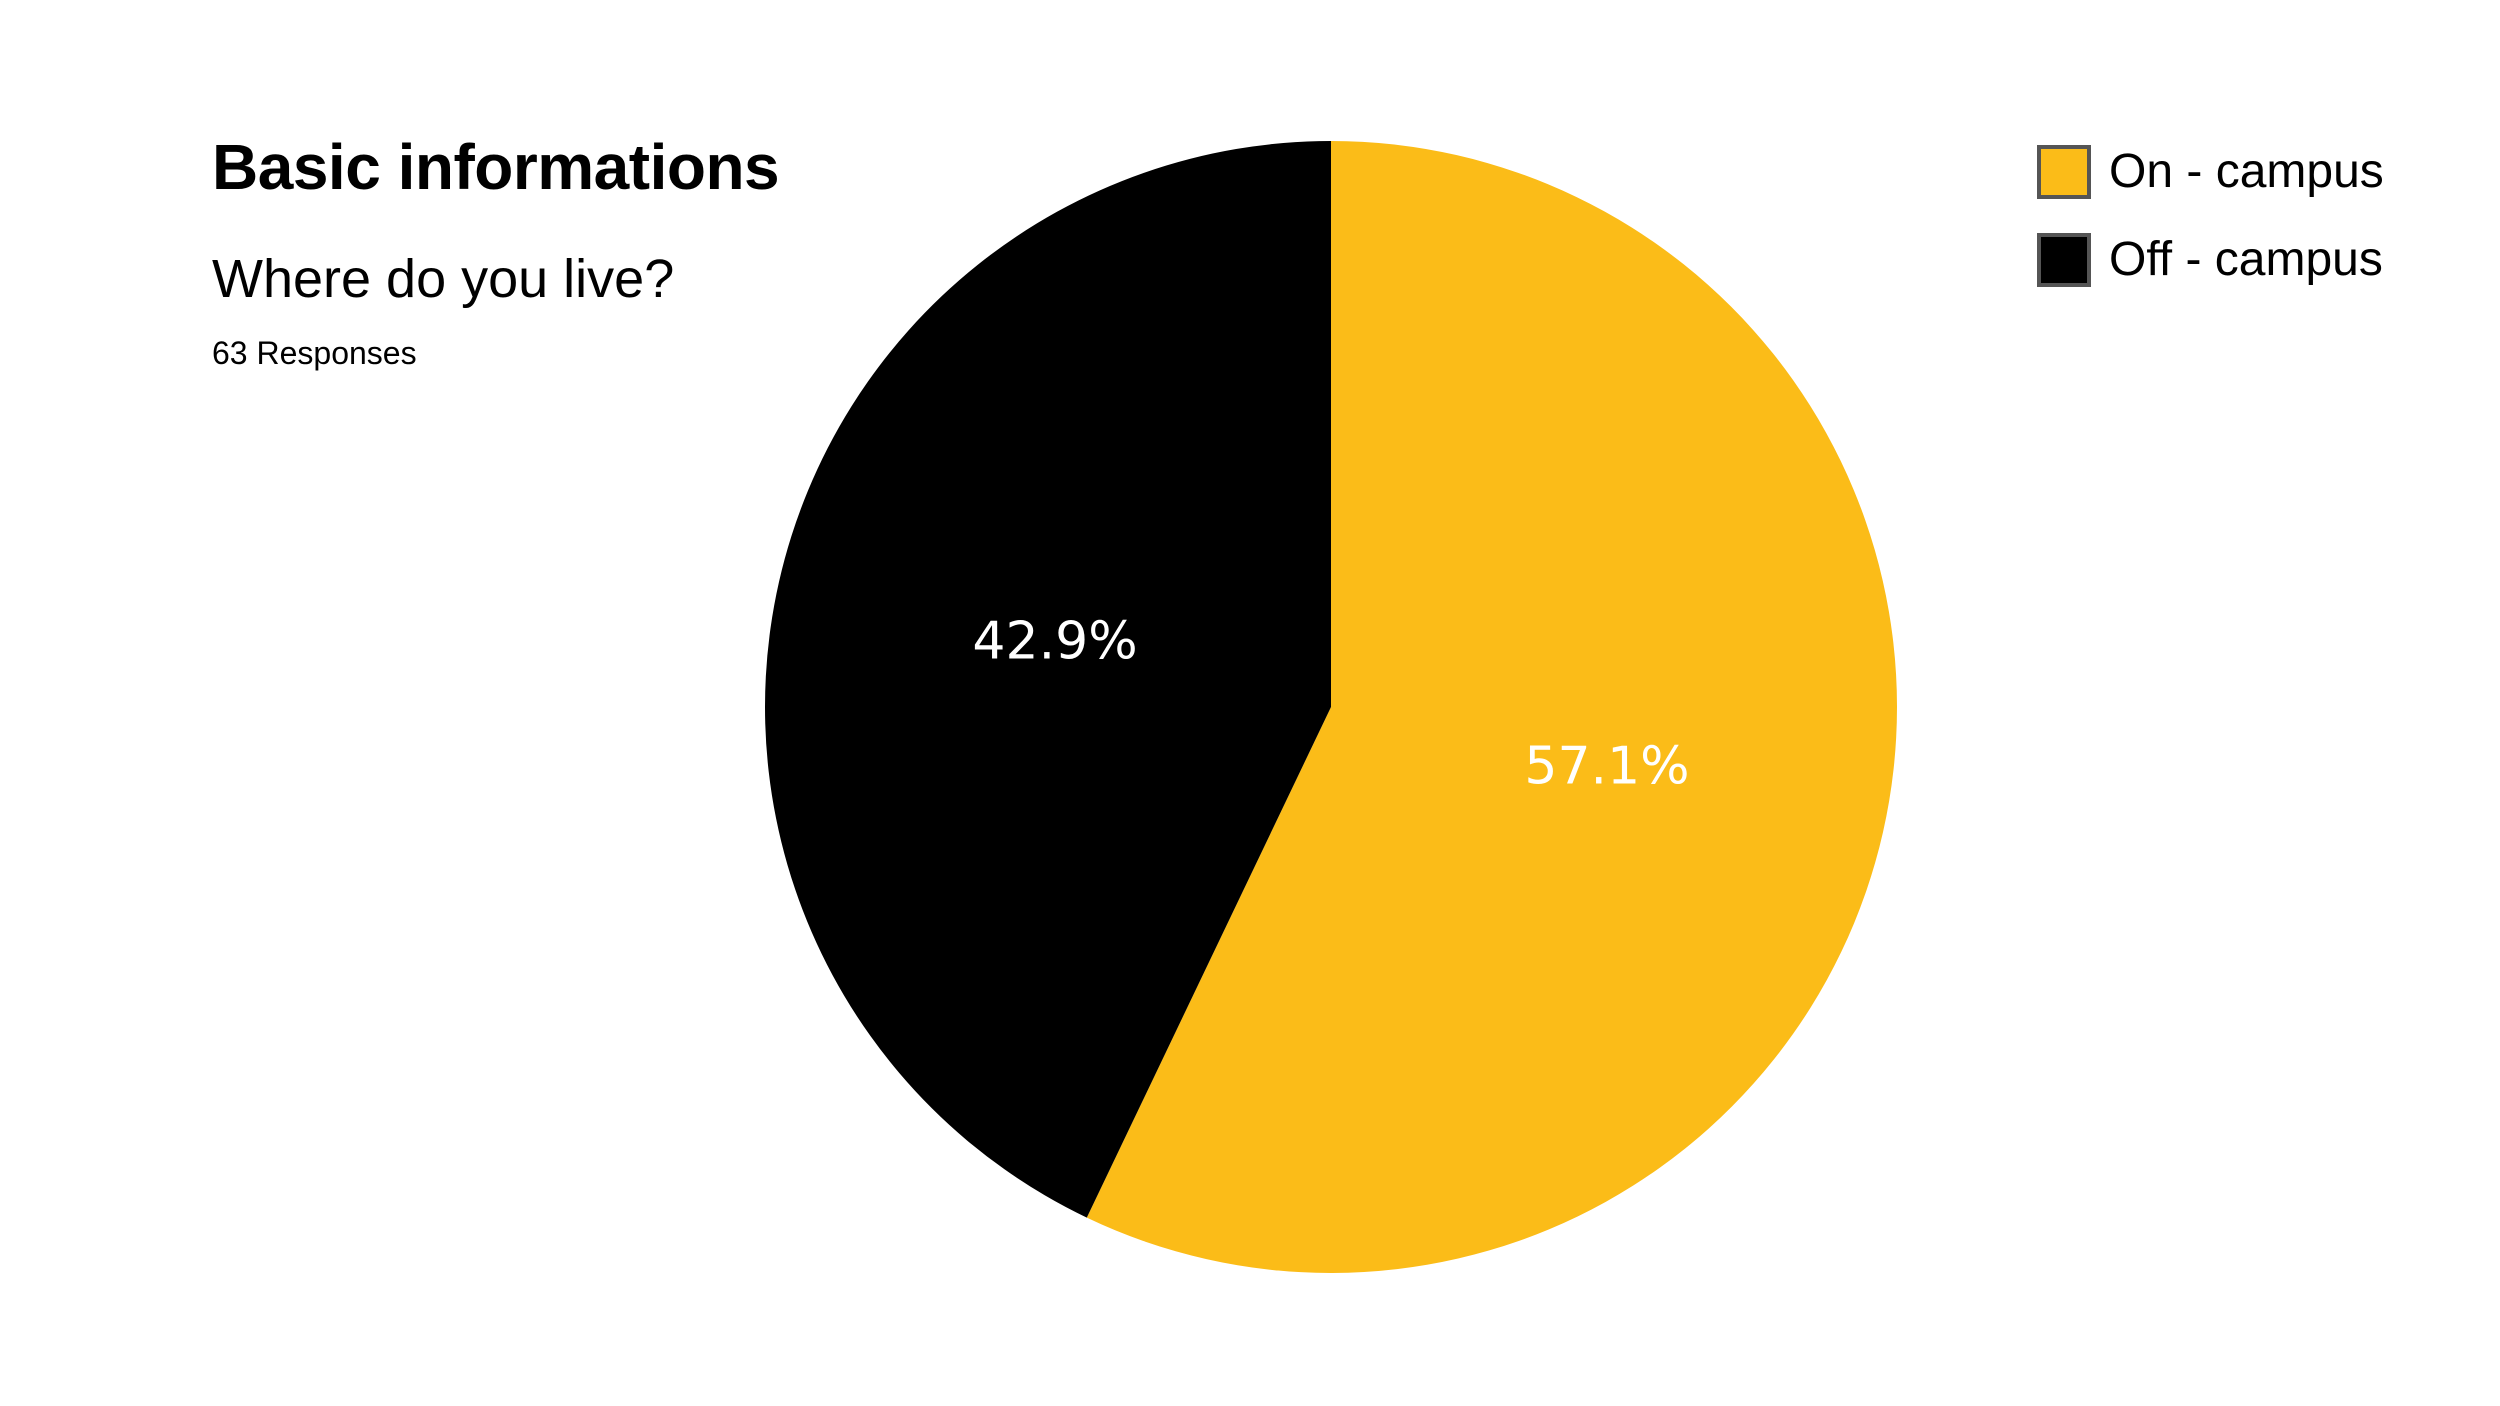  Describe the element at coordinates (2246, 171) in the screenshot. I see `legend-label-on-campus: On - campus` at that location.